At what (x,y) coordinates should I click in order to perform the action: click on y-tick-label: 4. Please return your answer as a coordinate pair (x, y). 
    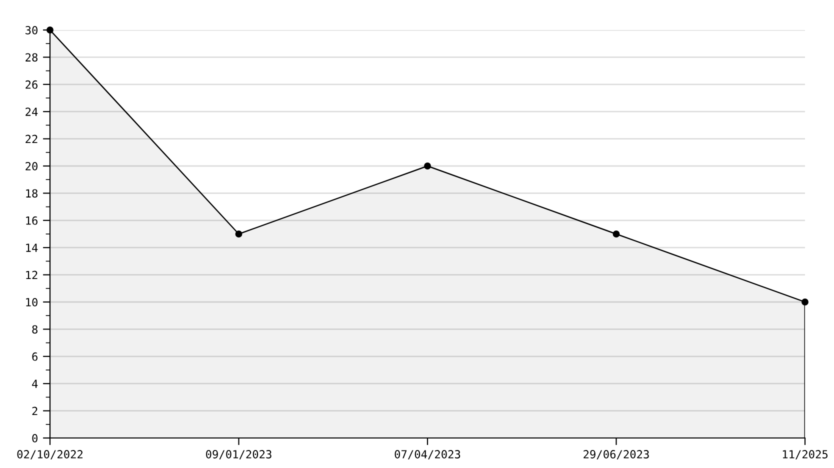
    Looking at the image, I should click on (35, 384).